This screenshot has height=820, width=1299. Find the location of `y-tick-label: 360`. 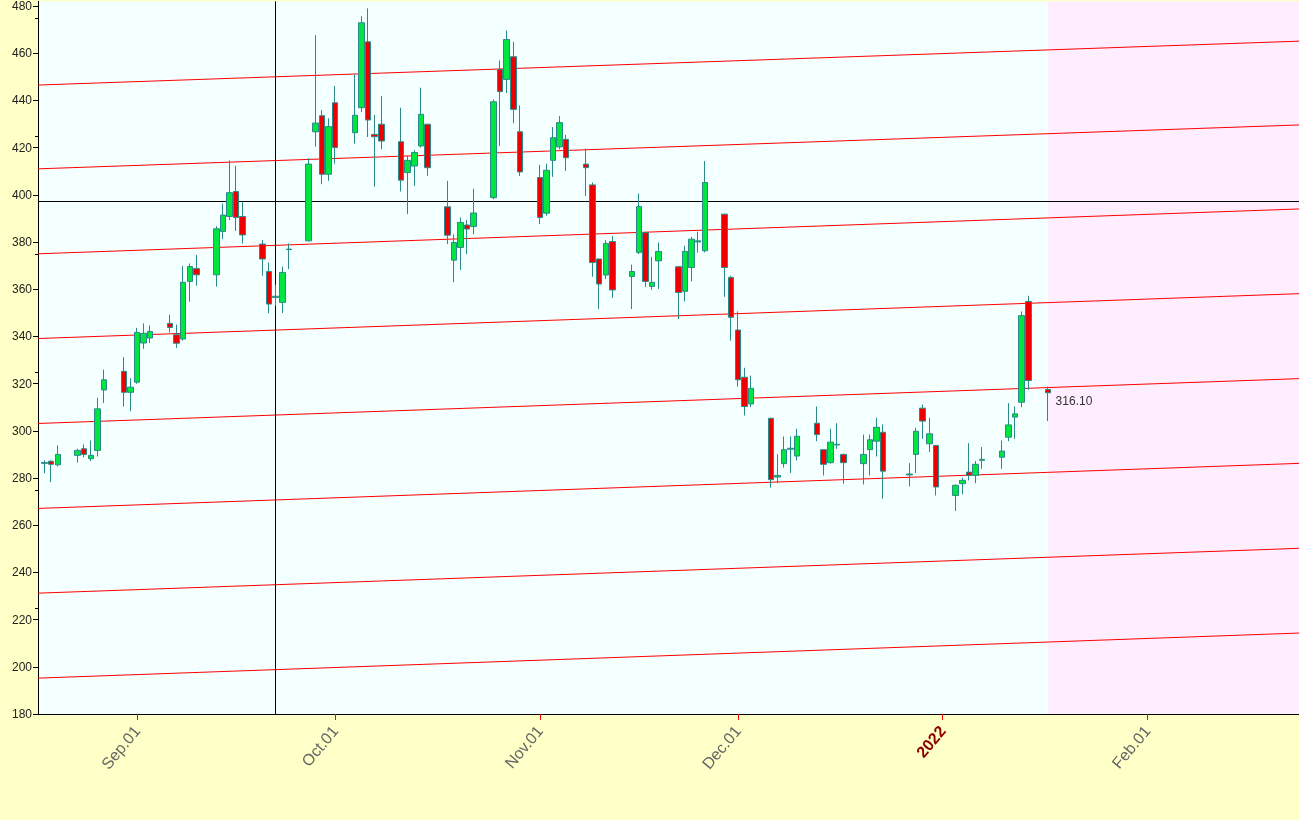

y-tick-label: 360 is located at coordinates (22, 289).